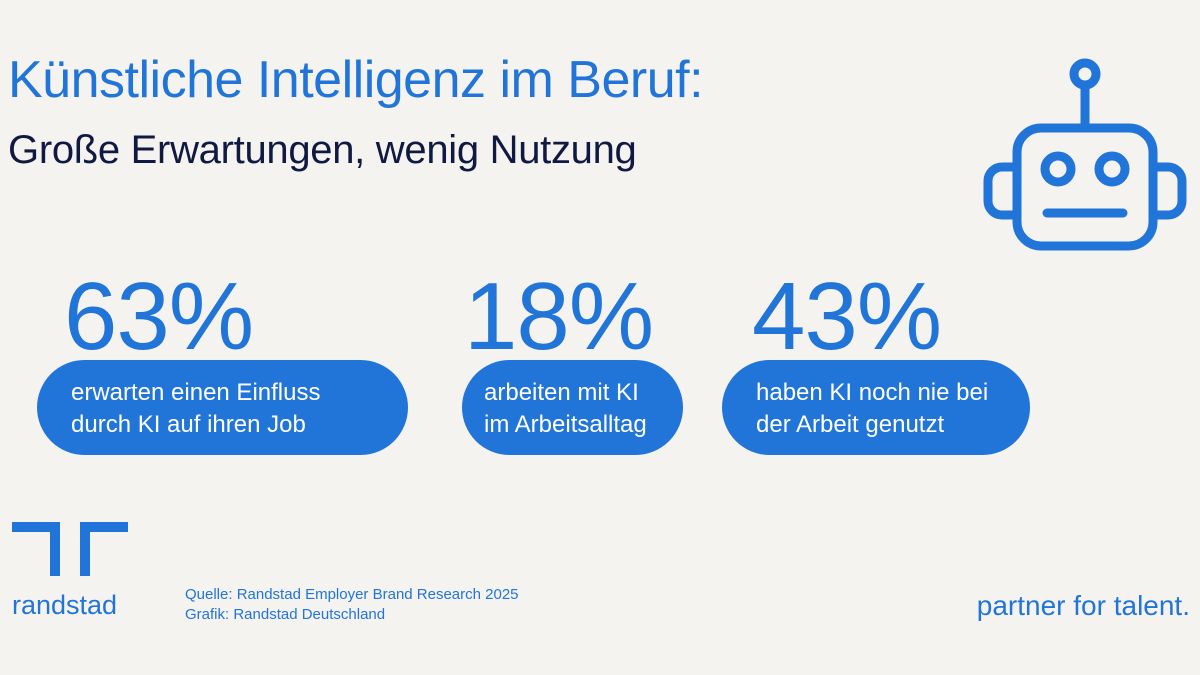 Image resolution: width=1200 pixels, height=675 pixels. Describe the element at coordinates (847, 316) in the screenshot. I see `stat-value: 43%` at that location.